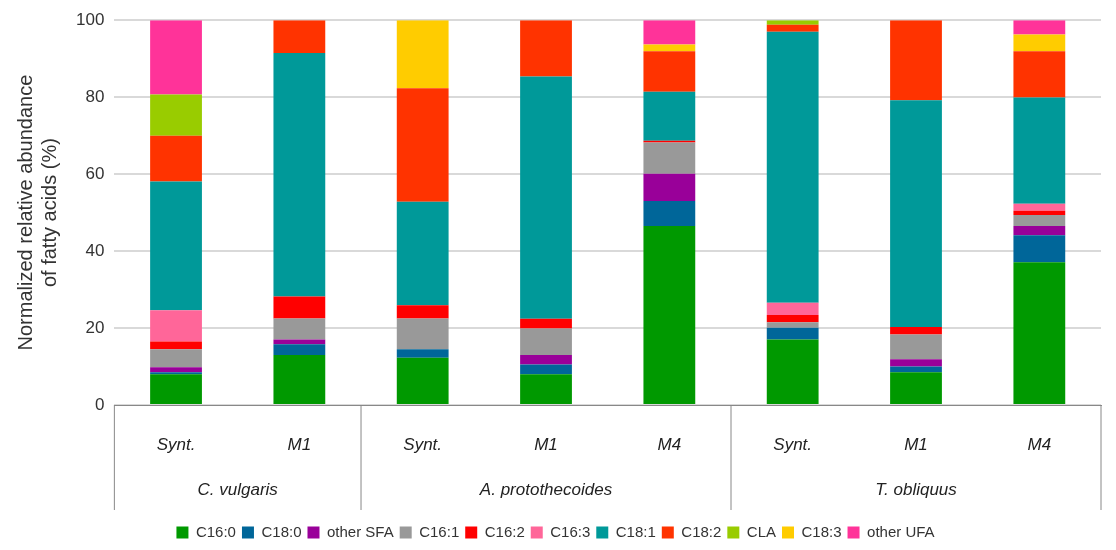 This screenshot has height=550, width=1116. What do you see at coordinates (635, 531) in the screenshot?
I see `legend-label: C18:1` at bounding box center [635, 531].